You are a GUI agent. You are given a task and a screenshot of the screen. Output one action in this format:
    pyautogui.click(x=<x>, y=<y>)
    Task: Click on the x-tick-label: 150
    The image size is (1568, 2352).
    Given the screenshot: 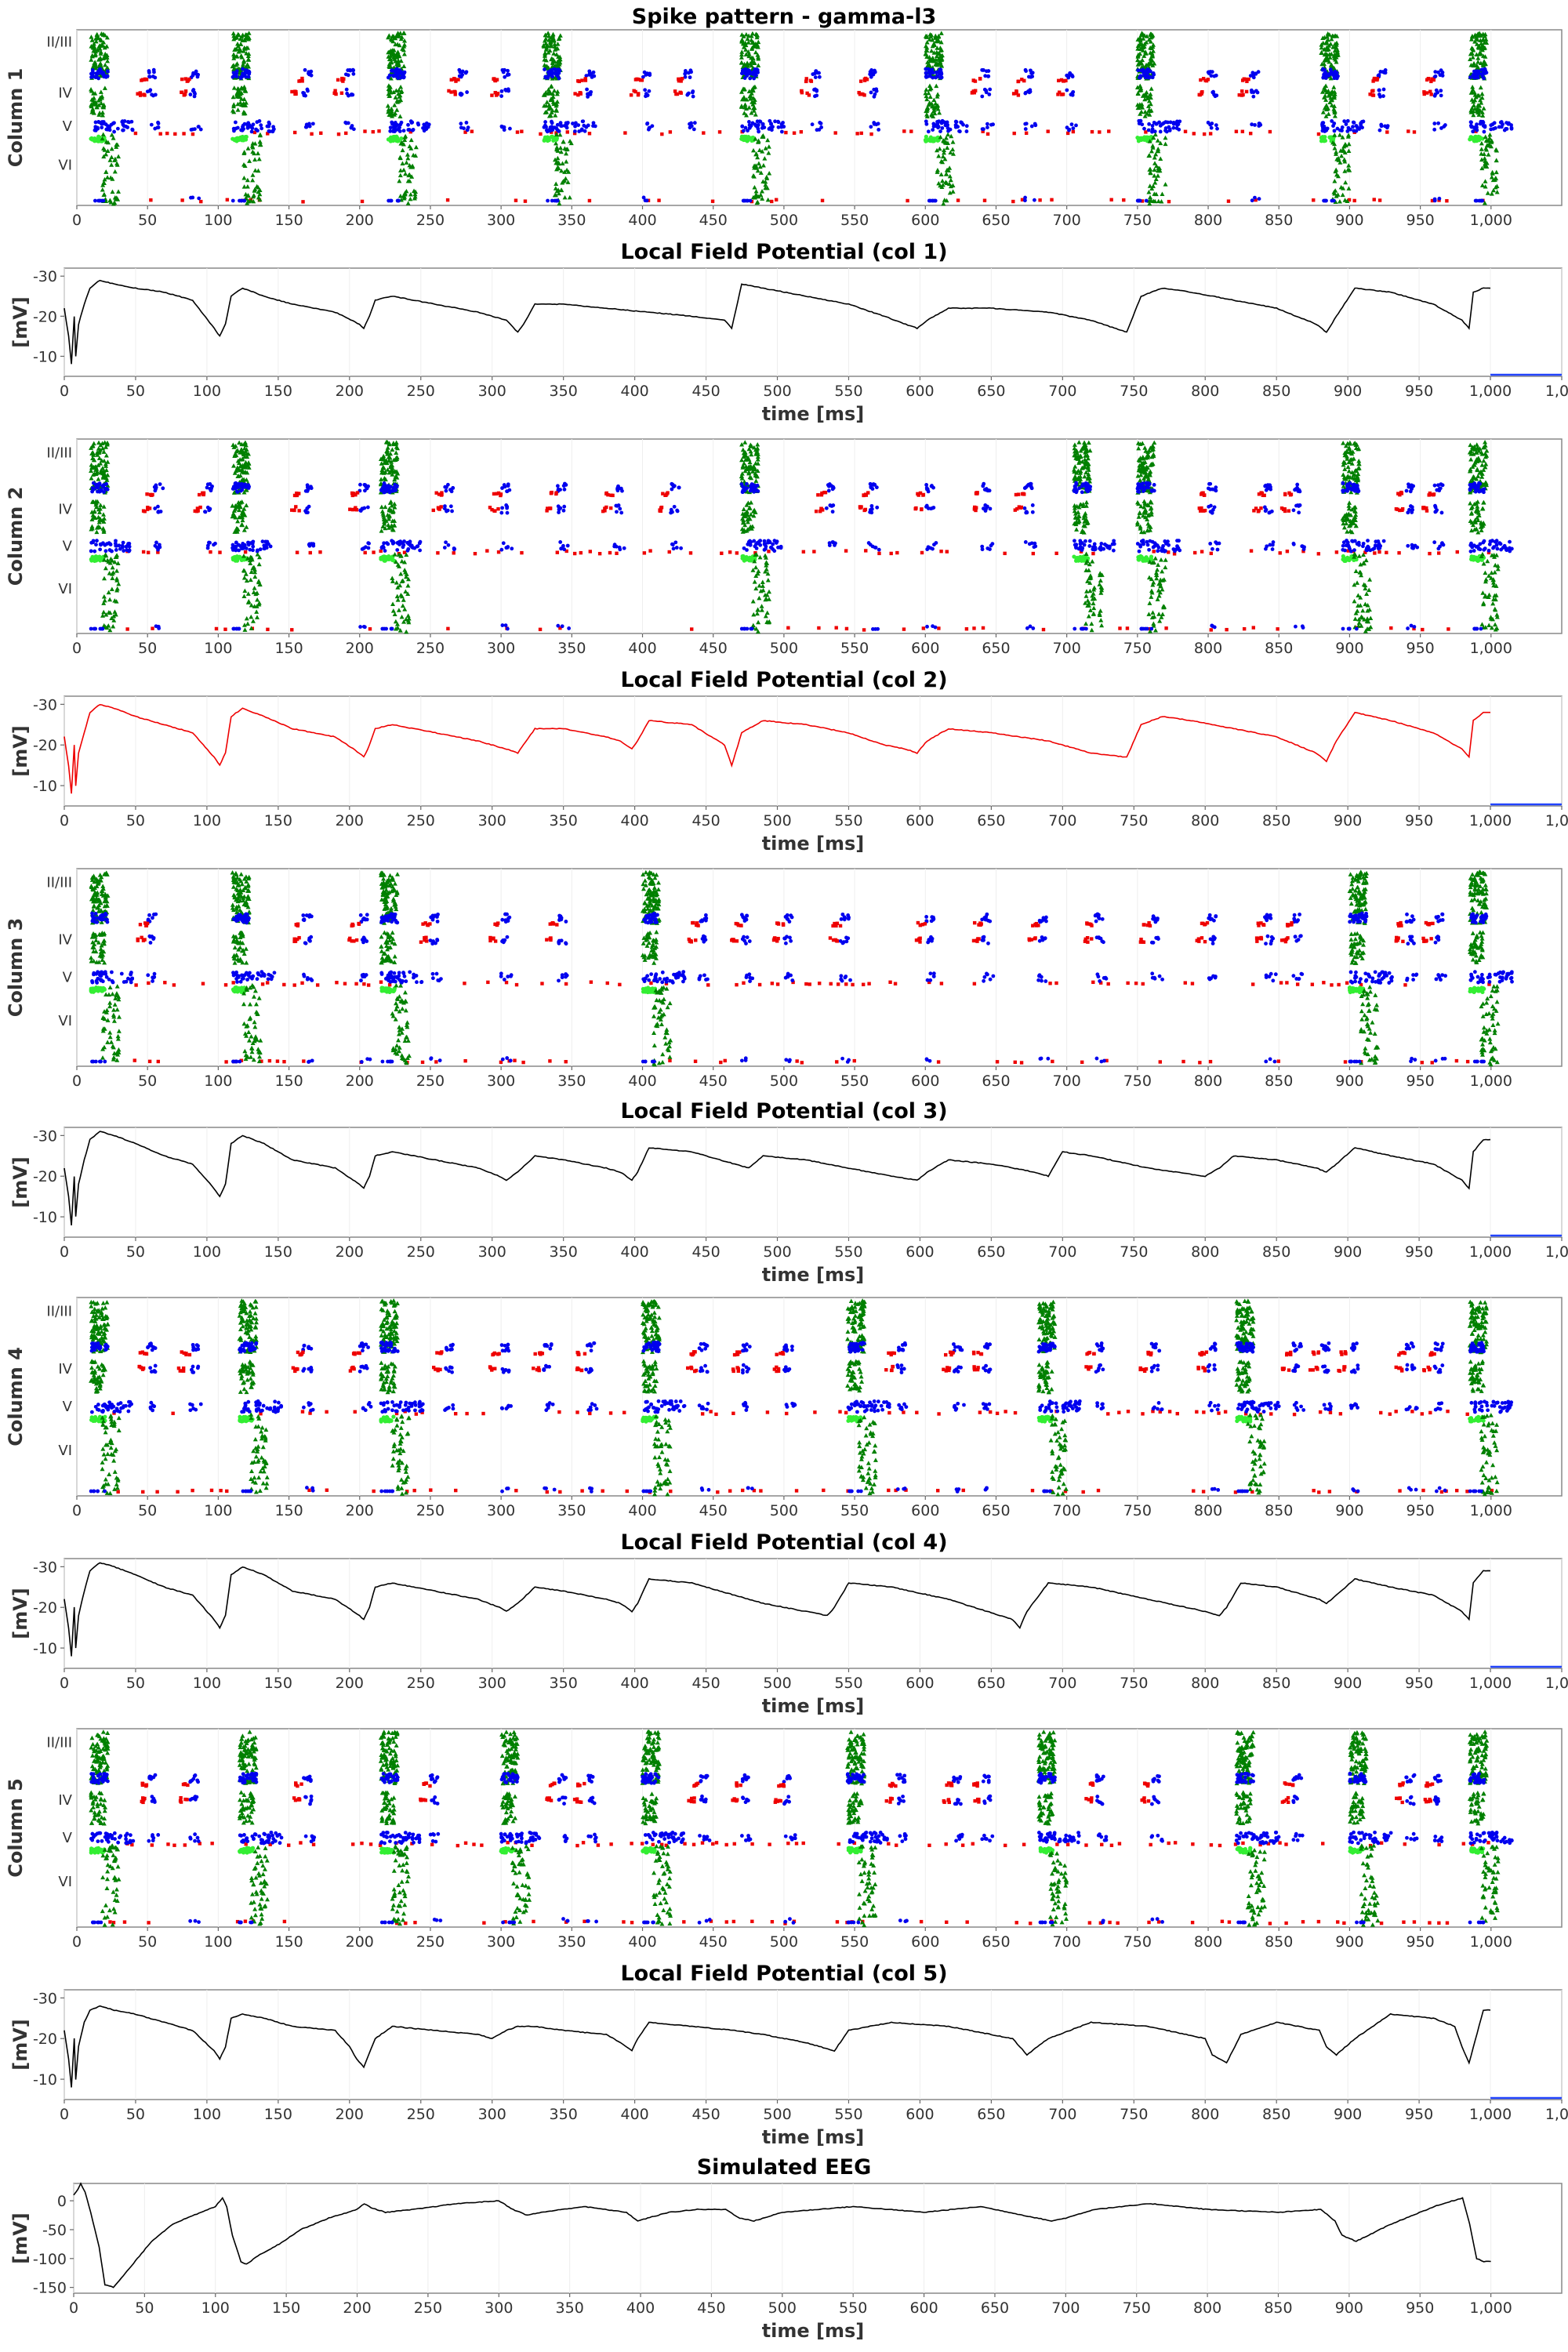 What is the action you would take?
    pyautogui.click(x=278, y=391)
    